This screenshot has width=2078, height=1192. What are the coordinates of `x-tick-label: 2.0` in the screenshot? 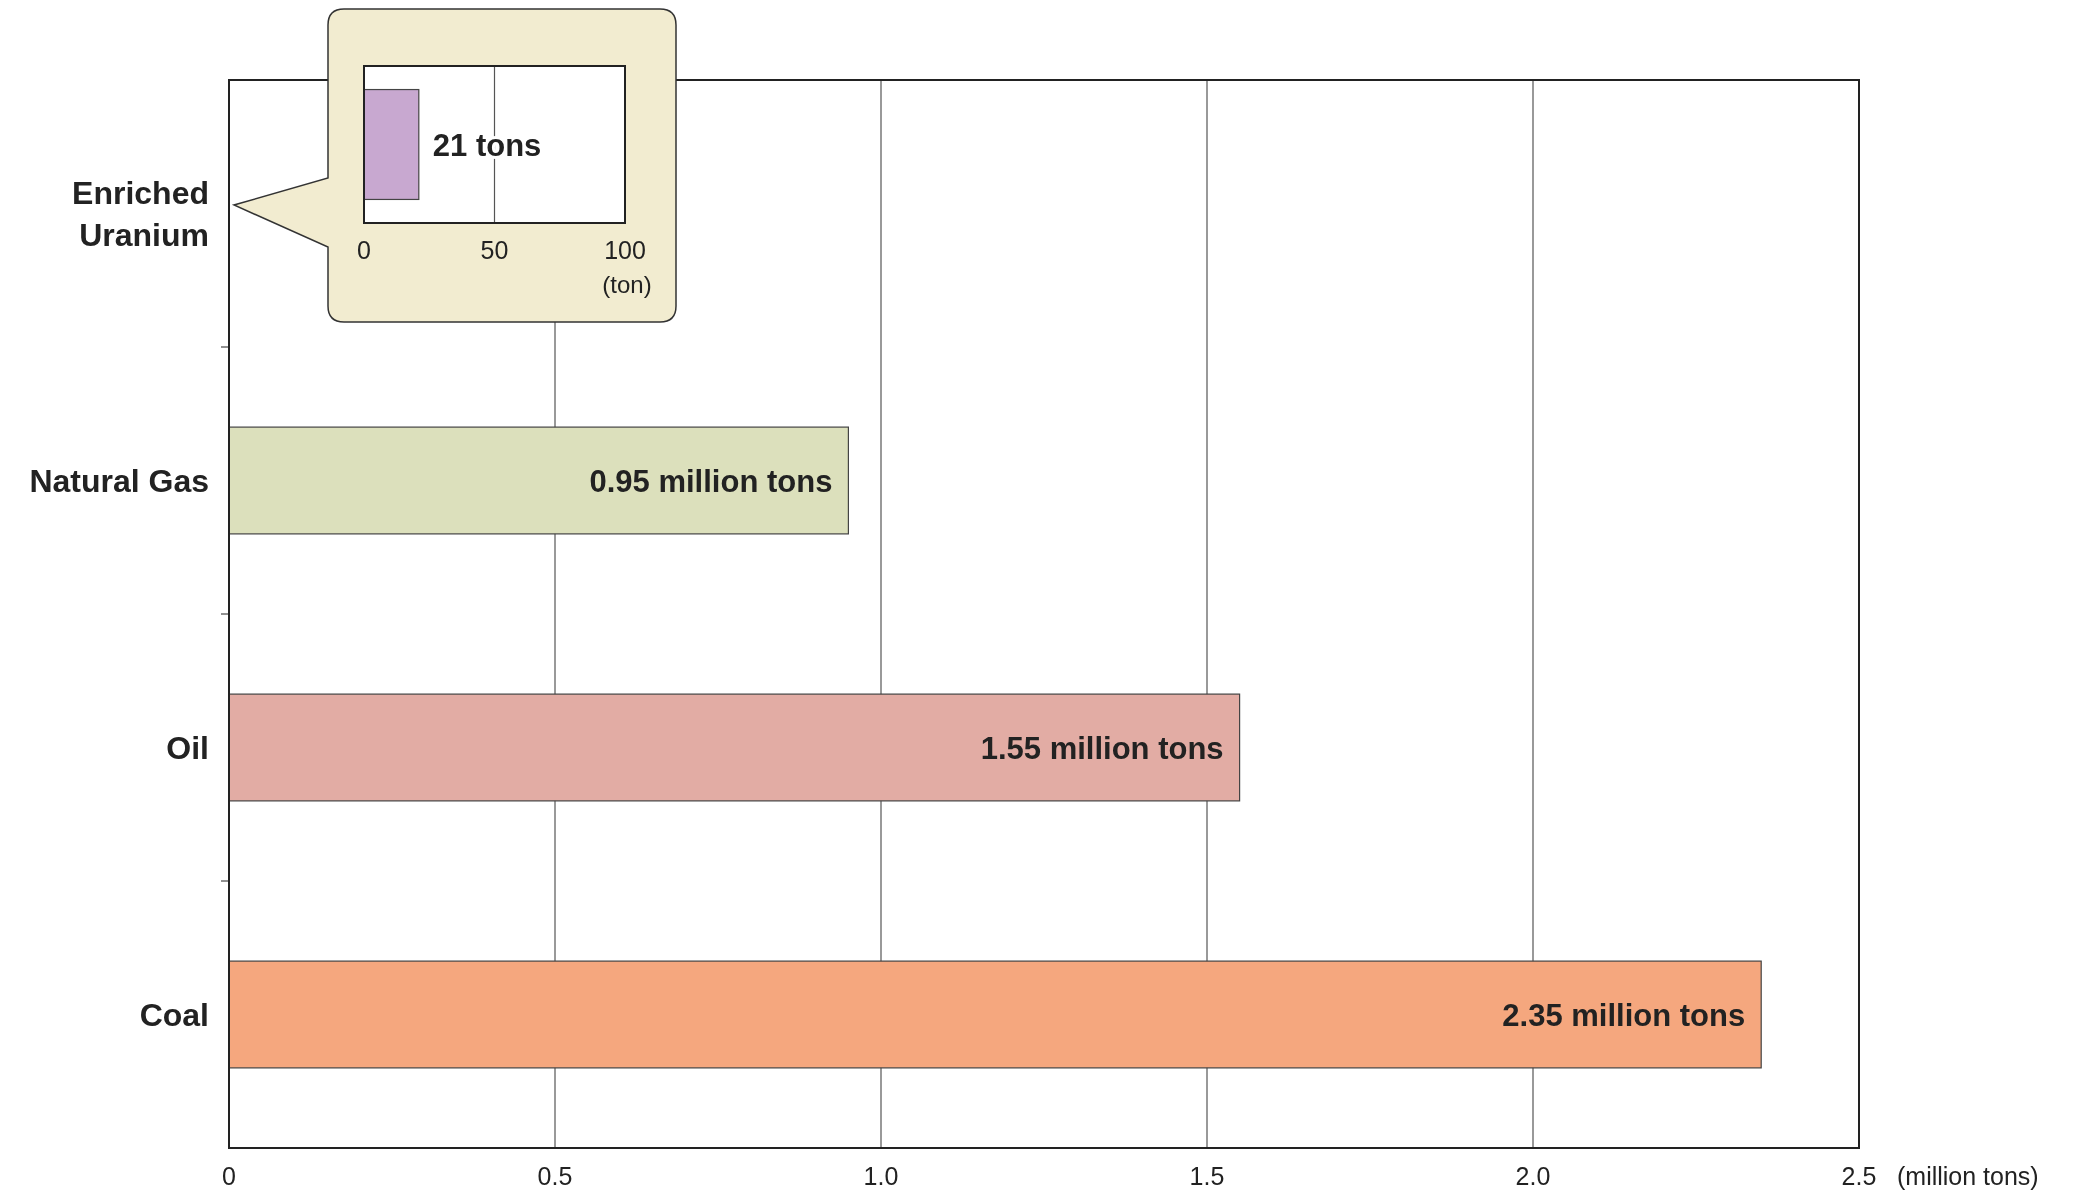 It's located at (1533, 1176).